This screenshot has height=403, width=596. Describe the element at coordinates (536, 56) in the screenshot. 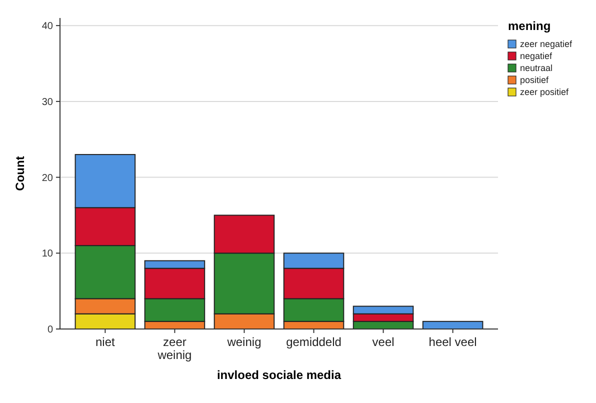

I see `legend-label: negatief` at that location.